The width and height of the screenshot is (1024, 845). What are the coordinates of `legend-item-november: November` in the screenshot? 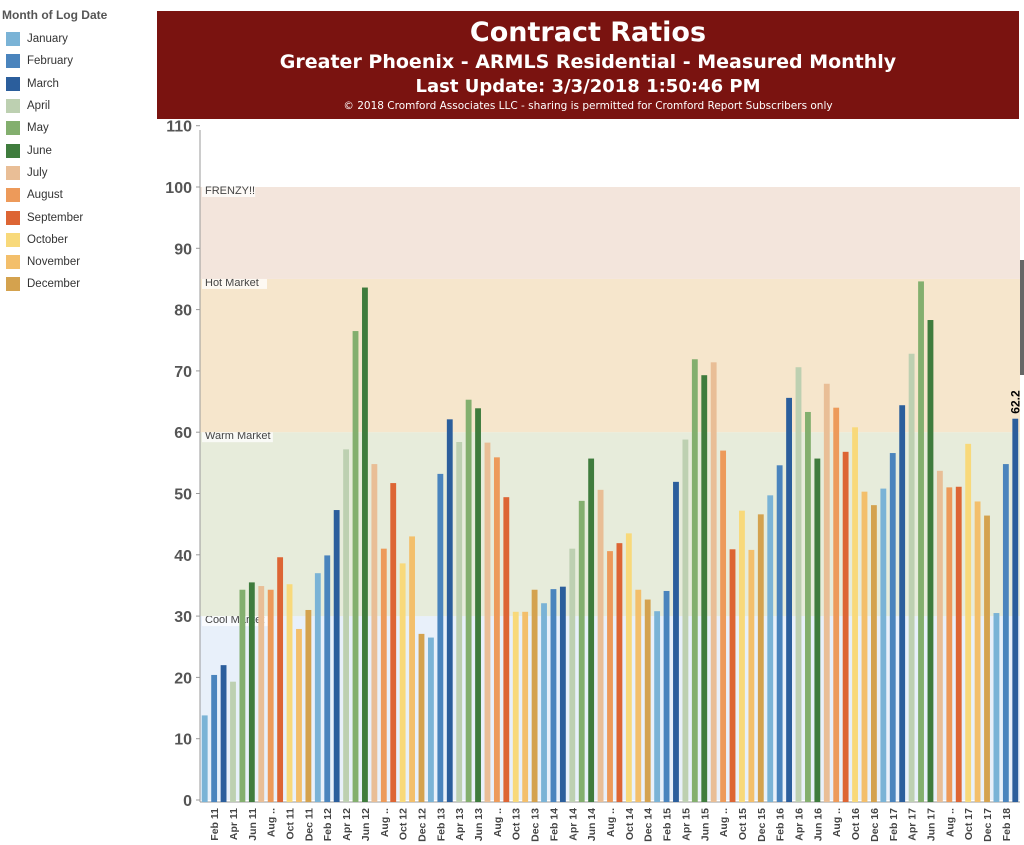 It's located at (75, 262).